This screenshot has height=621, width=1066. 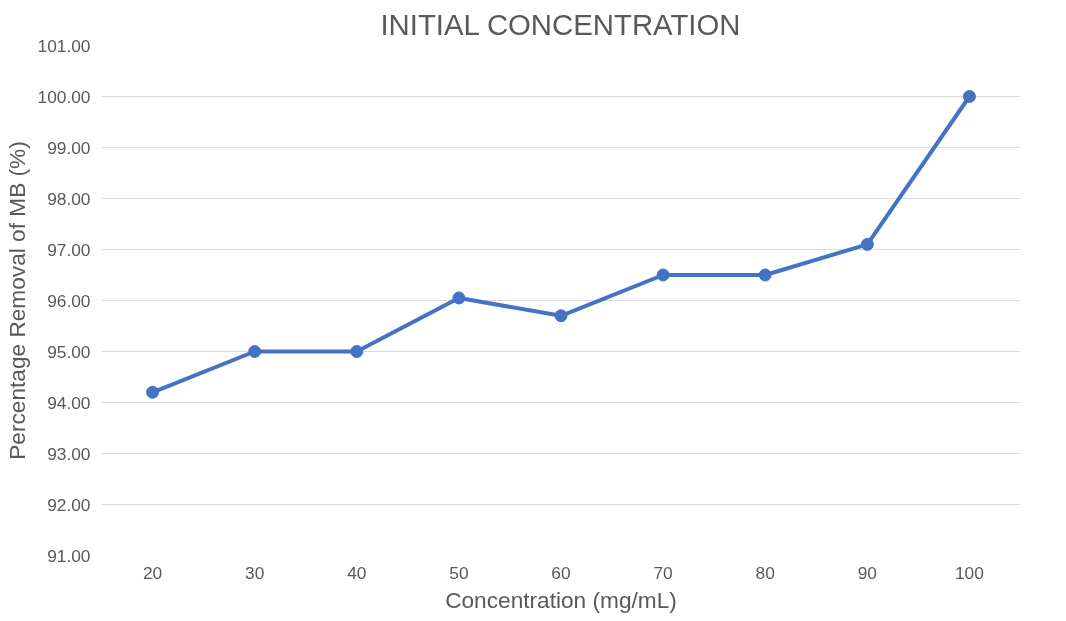 I want to click on y-tick-label: 93.00, so click(x=69, y=453).